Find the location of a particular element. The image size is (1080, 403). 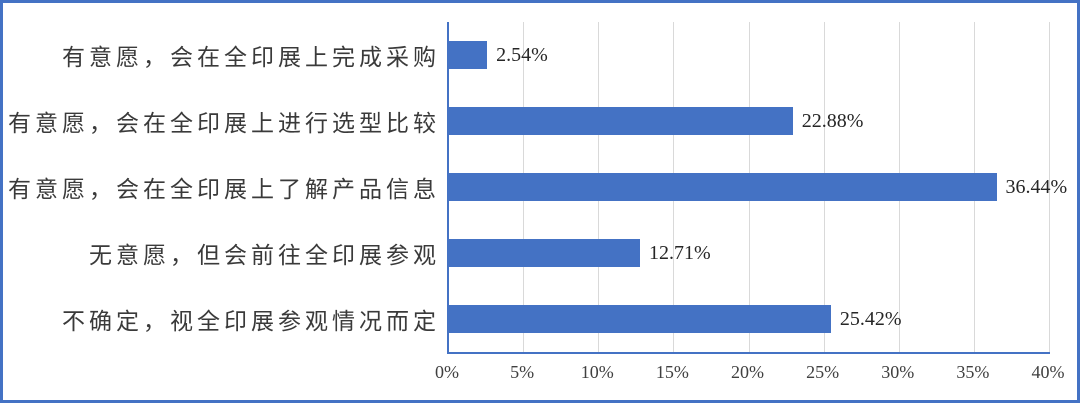

value-label: 2.54% is located at coordinates (522, 55).